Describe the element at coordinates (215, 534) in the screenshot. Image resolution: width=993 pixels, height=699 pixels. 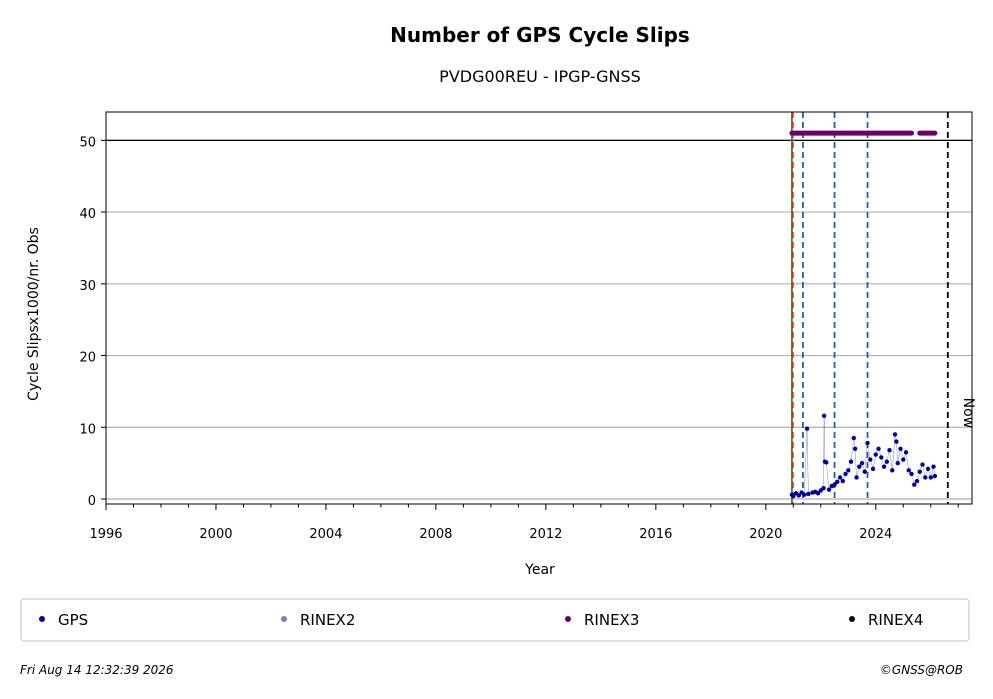
I see `x-tick-label: 2000` at that location.